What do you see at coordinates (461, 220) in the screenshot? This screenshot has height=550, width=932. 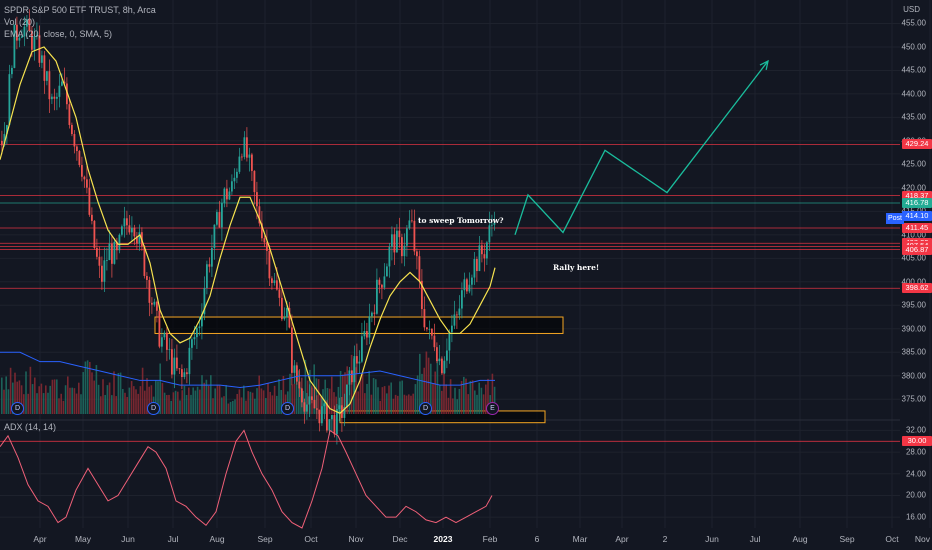 I see `annotation-text: to sweep Tomorrow?` at bounding box center [461, 220].